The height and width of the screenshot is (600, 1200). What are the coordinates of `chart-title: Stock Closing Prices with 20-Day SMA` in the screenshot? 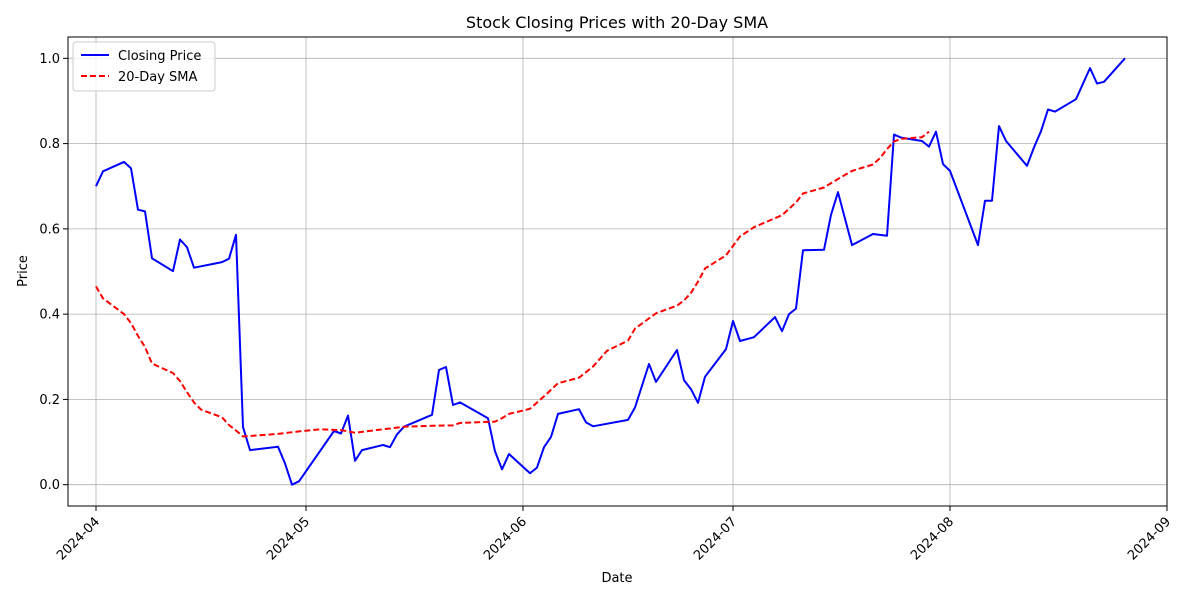 It's located at (617, 22).